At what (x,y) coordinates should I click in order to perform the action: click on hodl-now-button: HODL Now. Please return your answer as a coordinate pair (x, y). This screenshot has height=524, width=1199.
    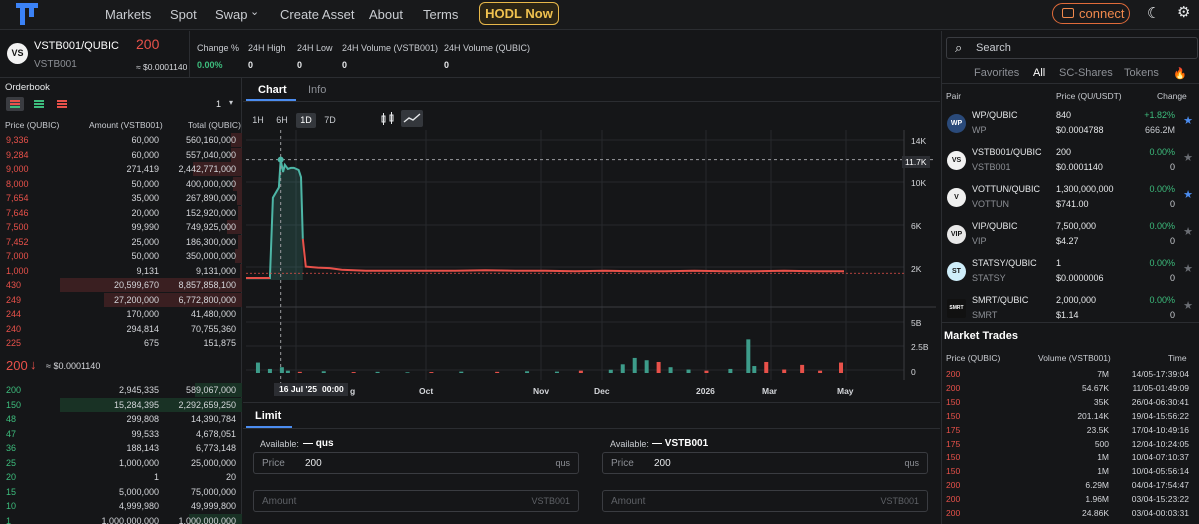
    Looking at the image, I should click on (519, 13).